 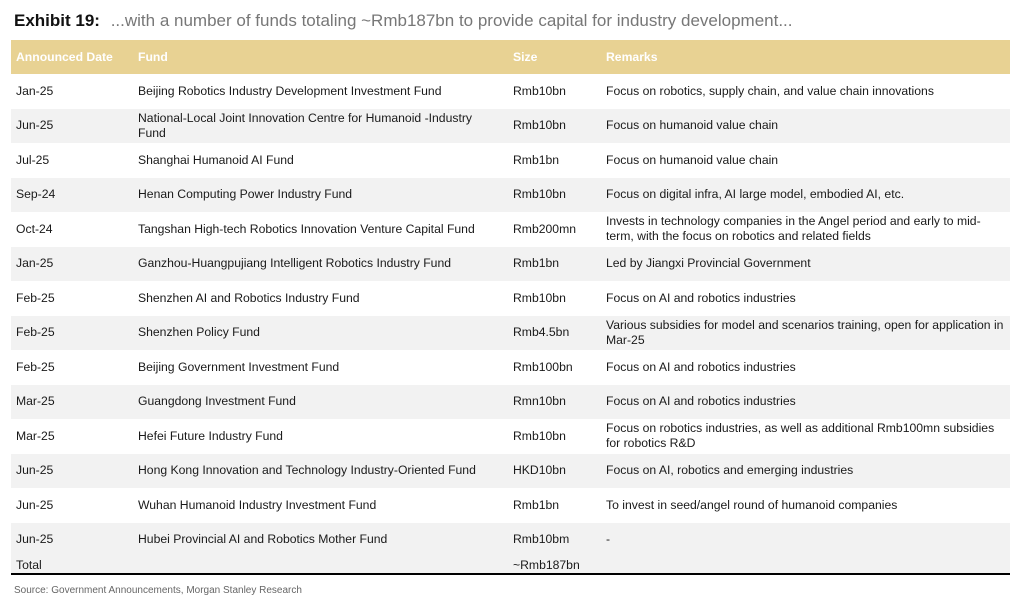 What do you see at coordinates (554, 367) in the screenshot?
I see `cell-size: Rmb100bn` at bounding box center [554, 367].